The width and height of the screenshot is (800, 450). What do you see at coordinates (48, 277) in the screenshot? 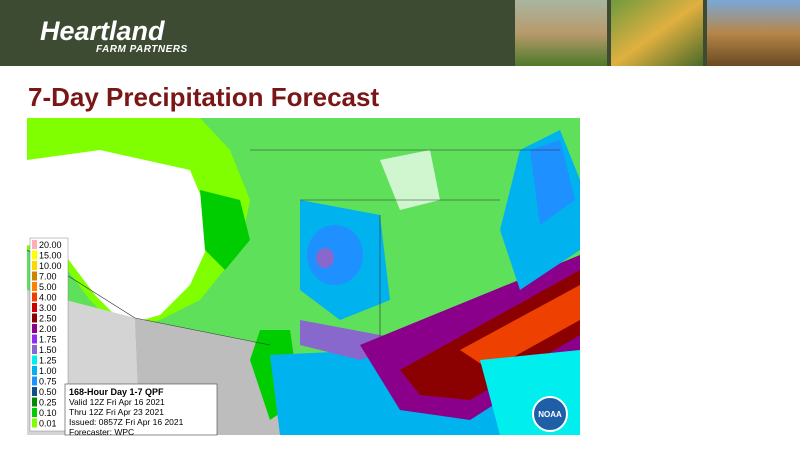
I see `legend-label: 7.00` at bounding box center [48, 277].